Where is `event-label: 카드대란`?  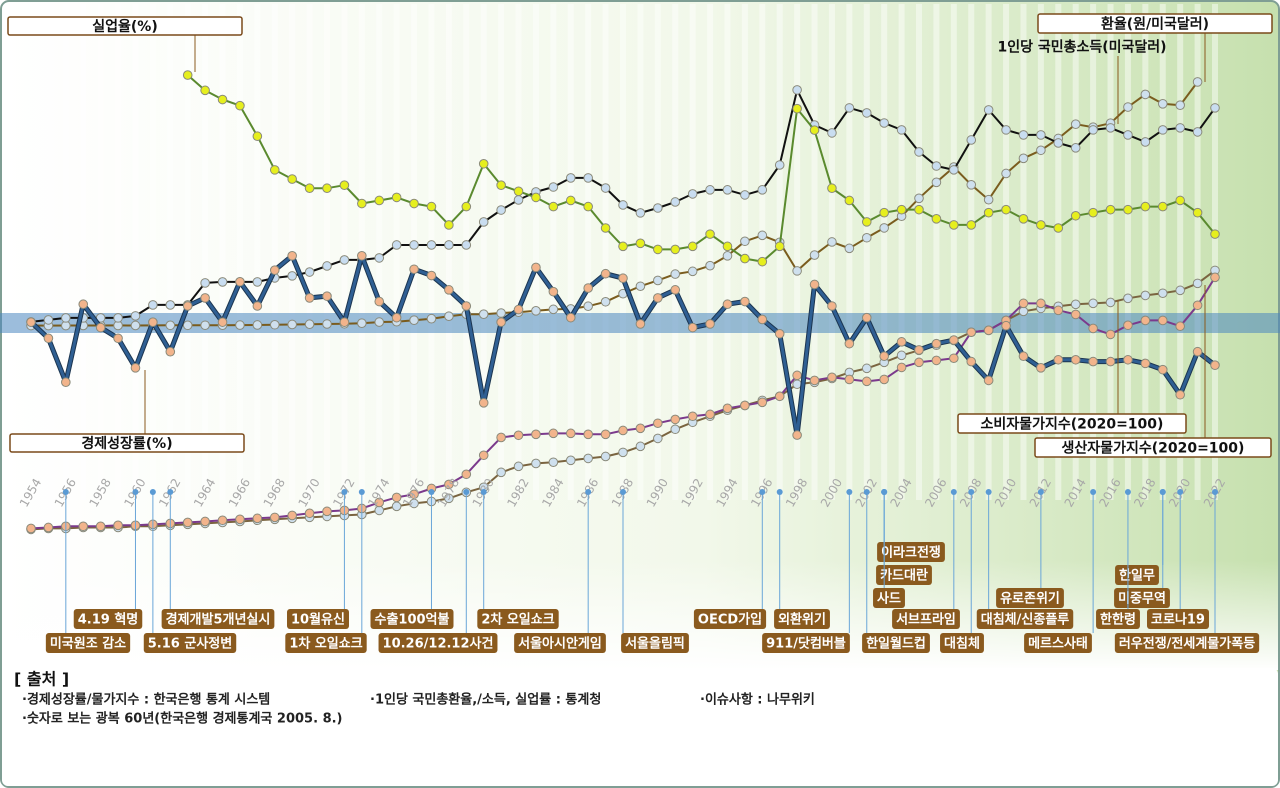
event-label: 카드대란 is located at coordinates (904, 576).